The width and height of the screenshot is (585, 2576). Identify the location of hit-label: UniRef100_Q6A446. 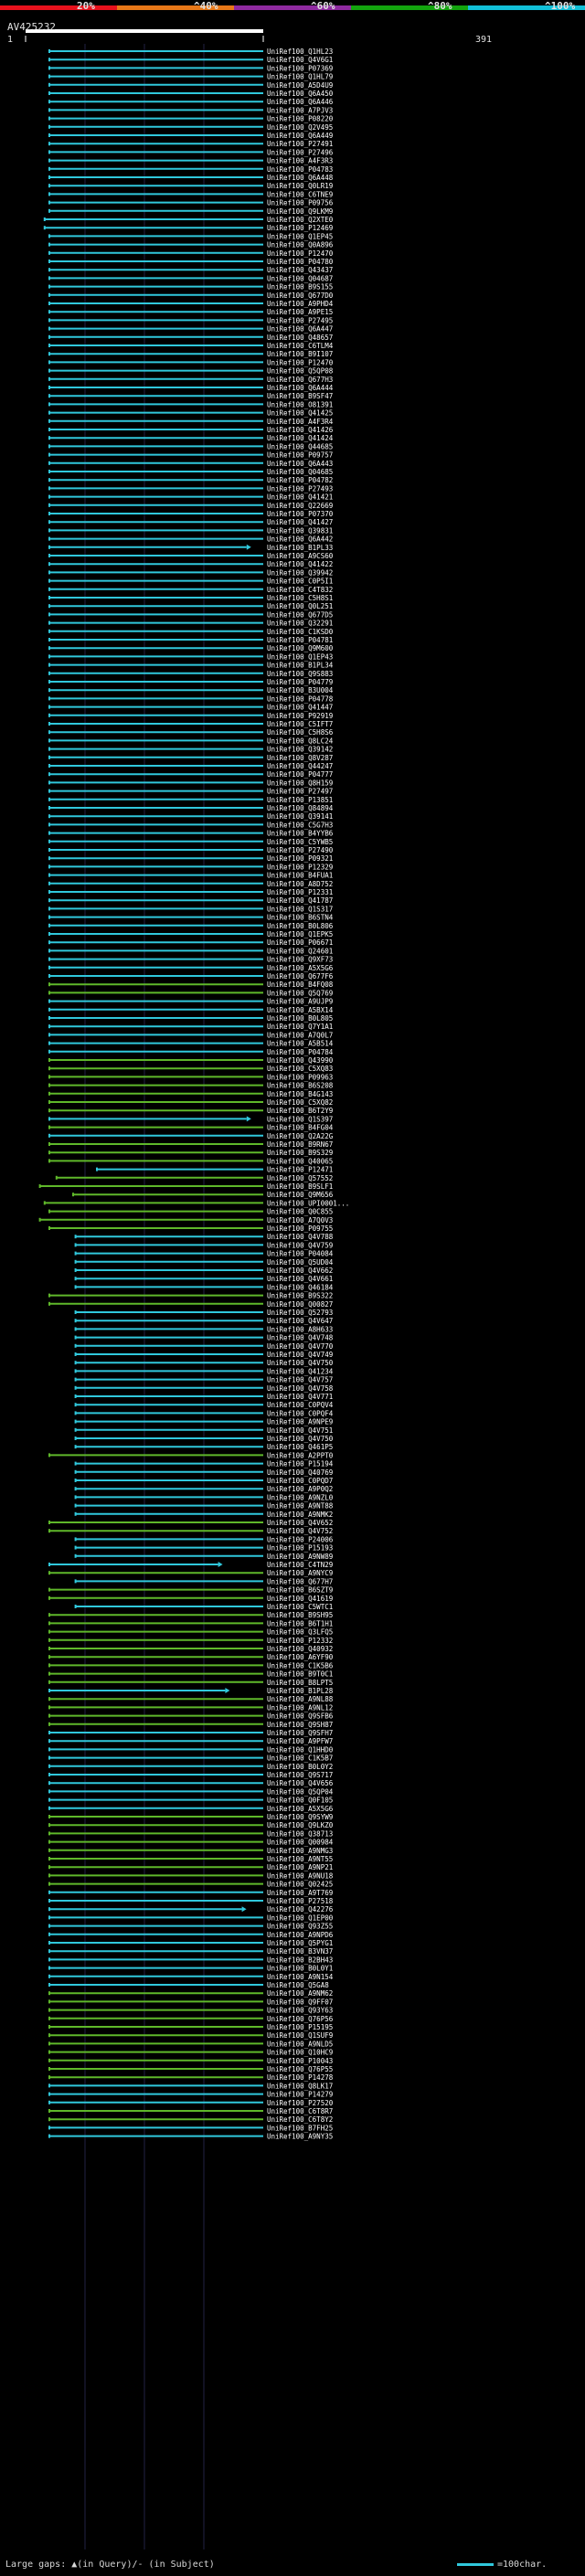
(300, 102).